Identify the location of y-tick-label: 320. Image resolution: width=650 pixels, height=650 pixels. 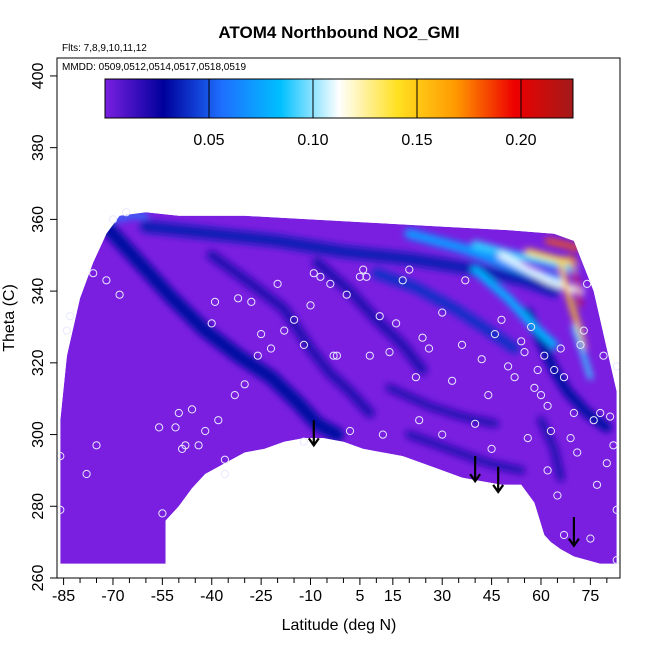
(38, 362).